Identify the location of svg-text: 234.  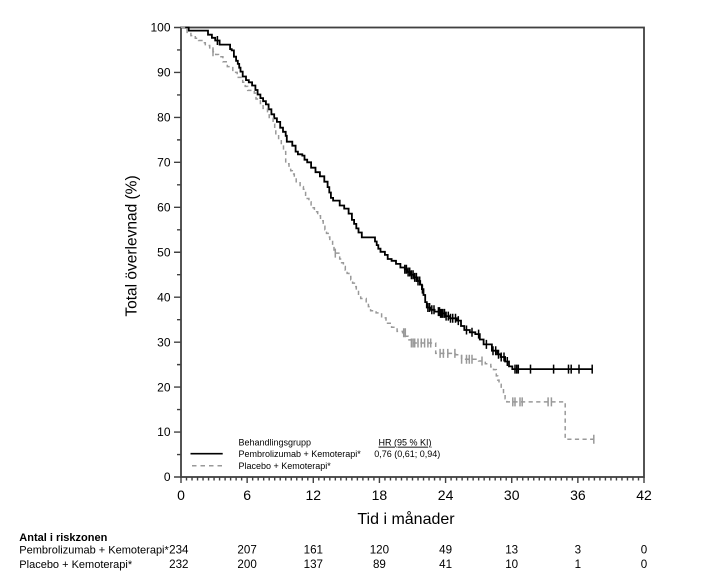
(179, 550).